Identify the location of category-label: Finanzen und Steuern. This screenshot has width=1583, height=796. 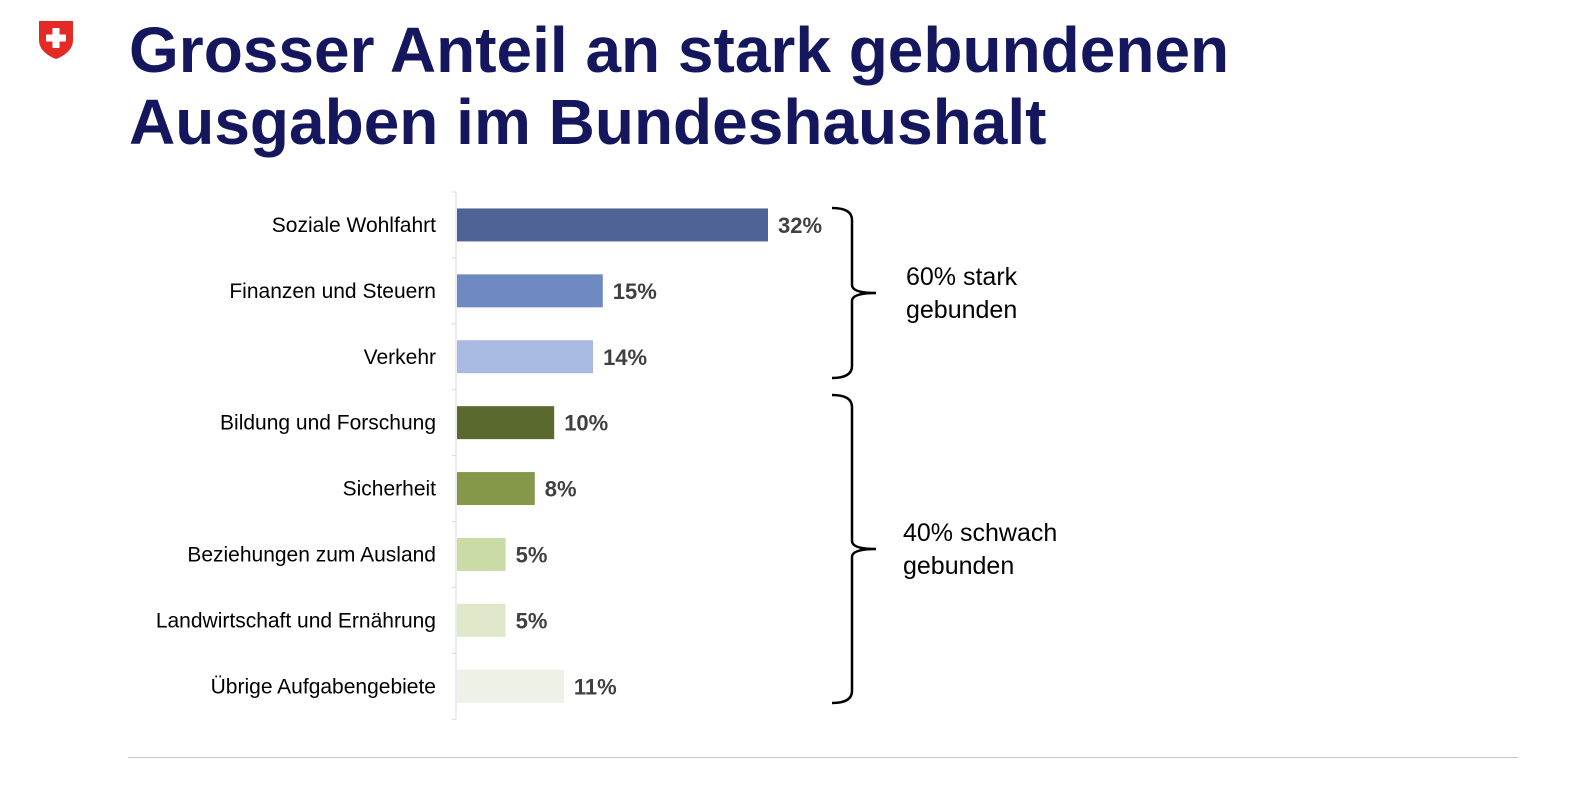
(332, 291).